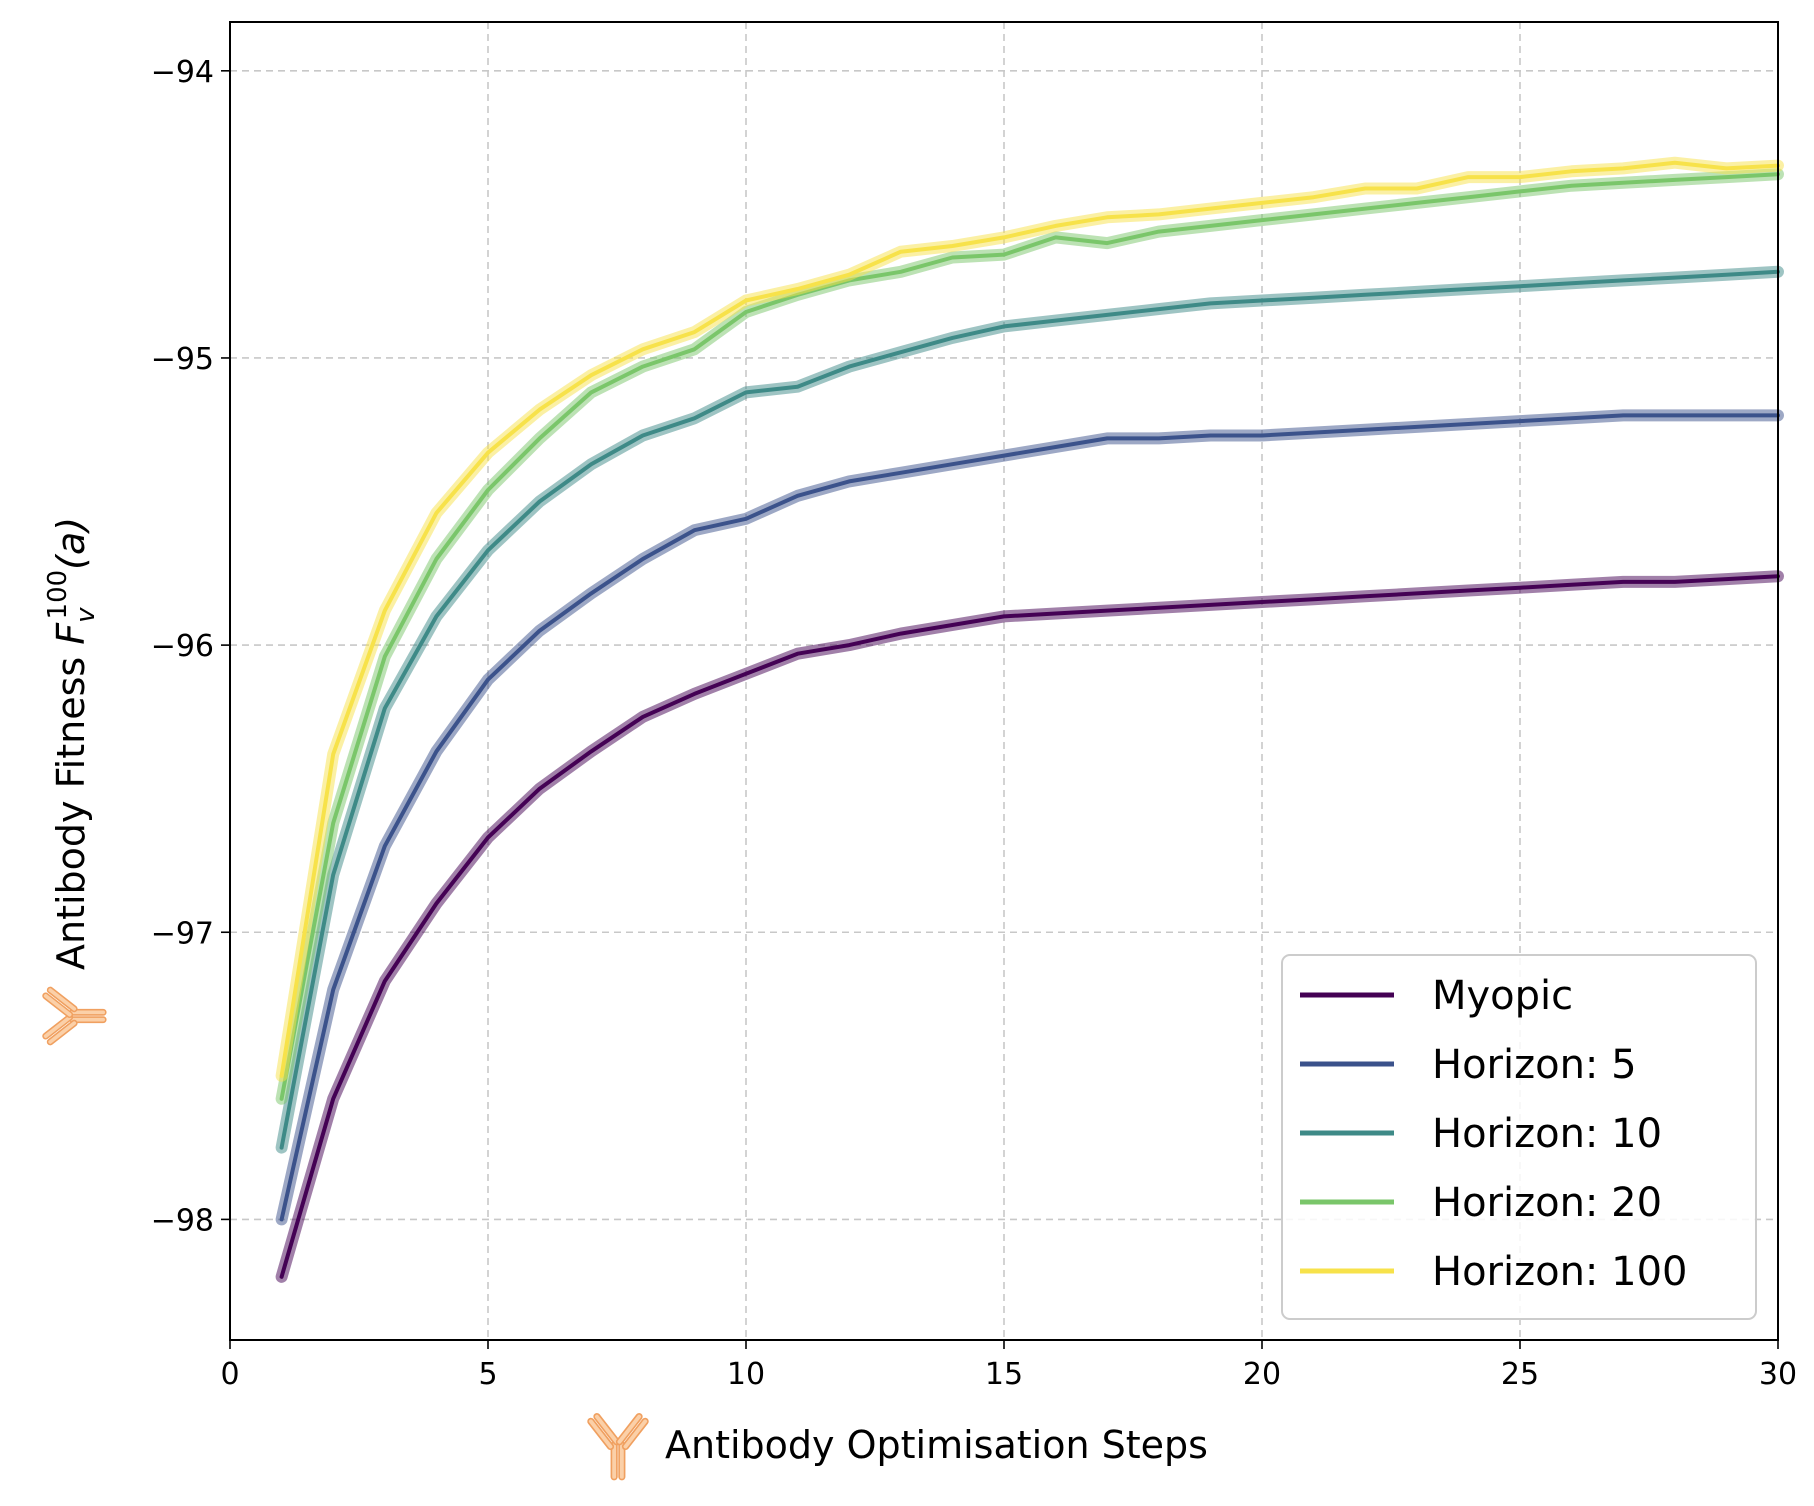 This screenshot has height=1506, width=1814. Describe the element at coordinates (1547, 1203) in the screenshot. I see `legend-label: Horizon: 20` at that location.